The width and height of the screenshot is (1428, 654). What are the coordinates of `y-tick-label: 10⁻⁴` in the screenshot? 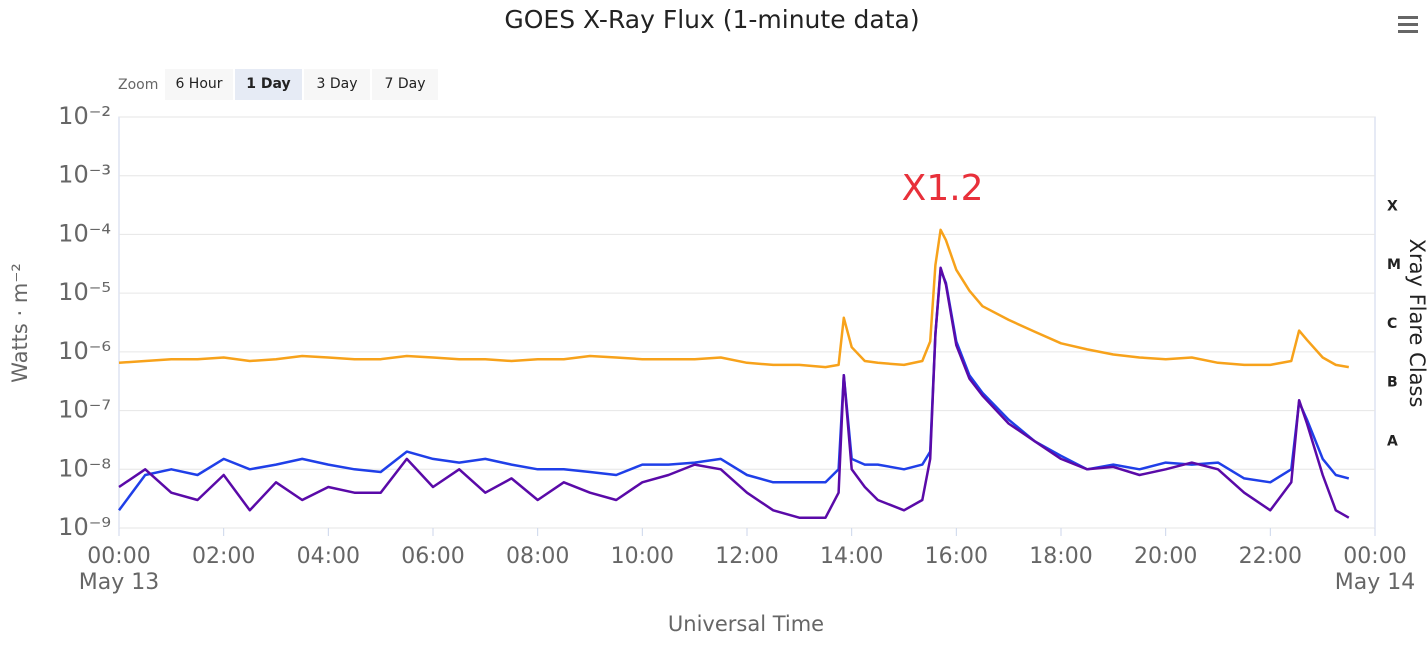 It's located at (84, 233).